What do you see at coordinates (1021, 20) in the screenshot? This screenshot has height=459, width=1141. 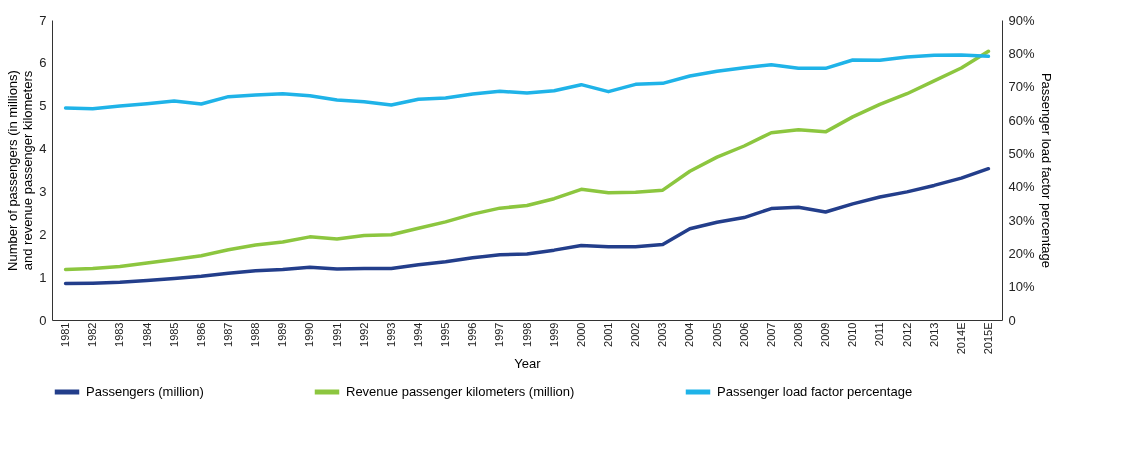 I see `y2-tick-label: 90%` at bounding box center [1021, 20].